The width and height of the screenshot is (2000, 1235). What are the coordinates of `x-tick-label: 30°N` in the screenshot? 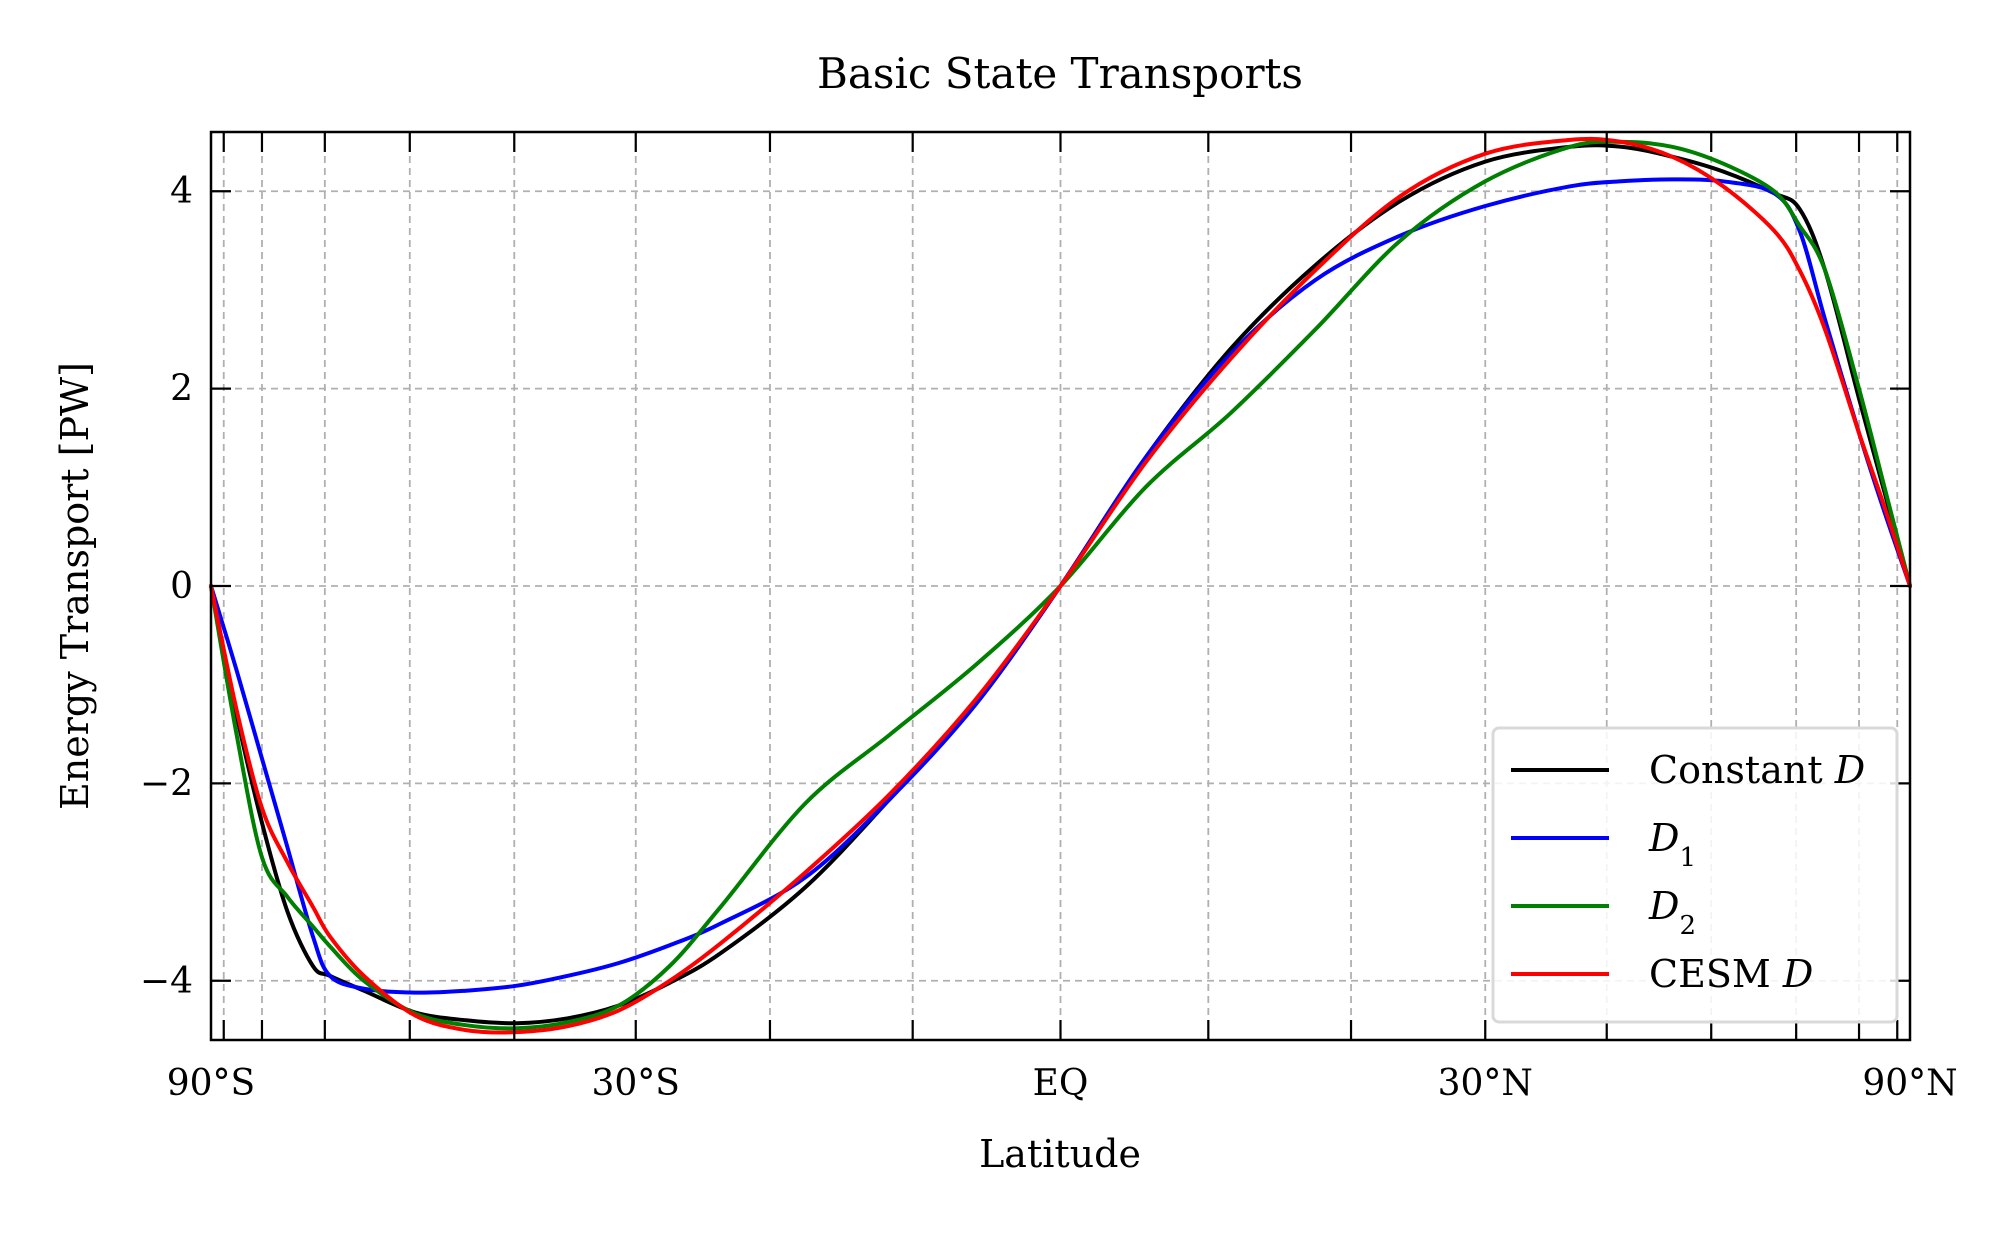 It's located at (1485, 1083).